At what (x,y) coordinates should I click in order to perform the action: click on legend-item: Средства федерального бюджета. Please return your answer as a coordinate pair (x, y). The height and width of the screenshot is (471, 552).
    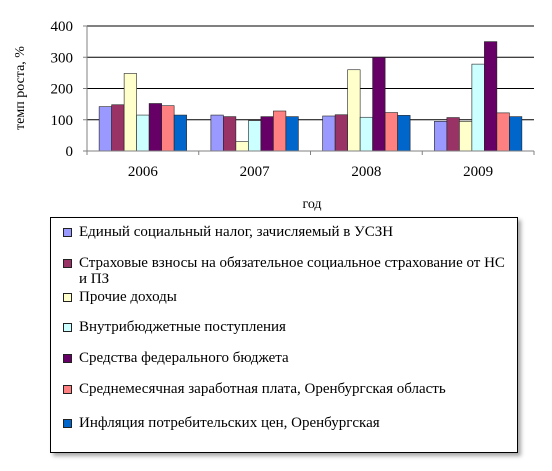
    Looking at the image, I should click on (289, 358).